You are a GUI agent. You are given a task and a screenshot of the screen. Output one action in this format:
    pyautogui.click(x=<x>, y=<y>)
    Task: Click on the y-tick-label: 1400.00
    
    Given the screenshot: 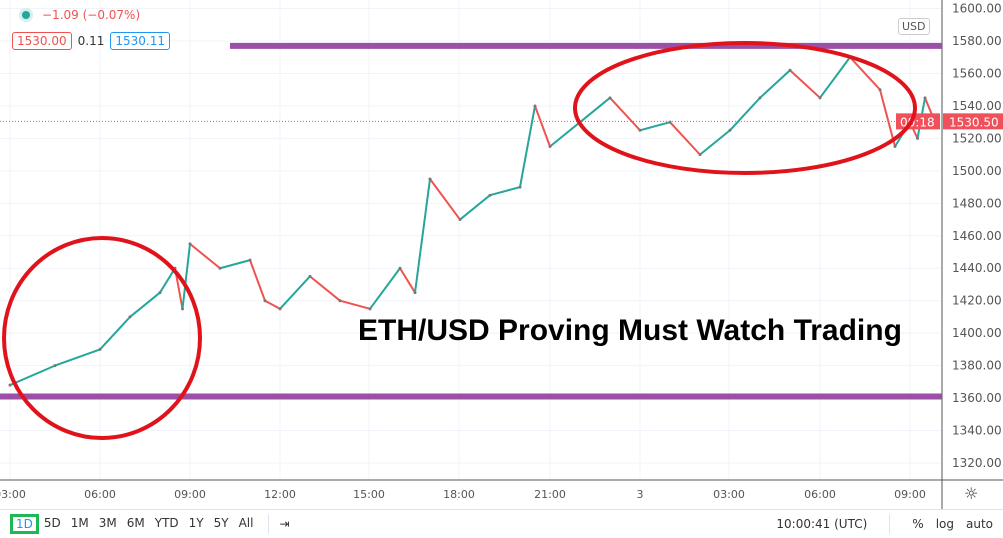 What is the action you would take?
    pyautogui.click(x=977, y=333)
    